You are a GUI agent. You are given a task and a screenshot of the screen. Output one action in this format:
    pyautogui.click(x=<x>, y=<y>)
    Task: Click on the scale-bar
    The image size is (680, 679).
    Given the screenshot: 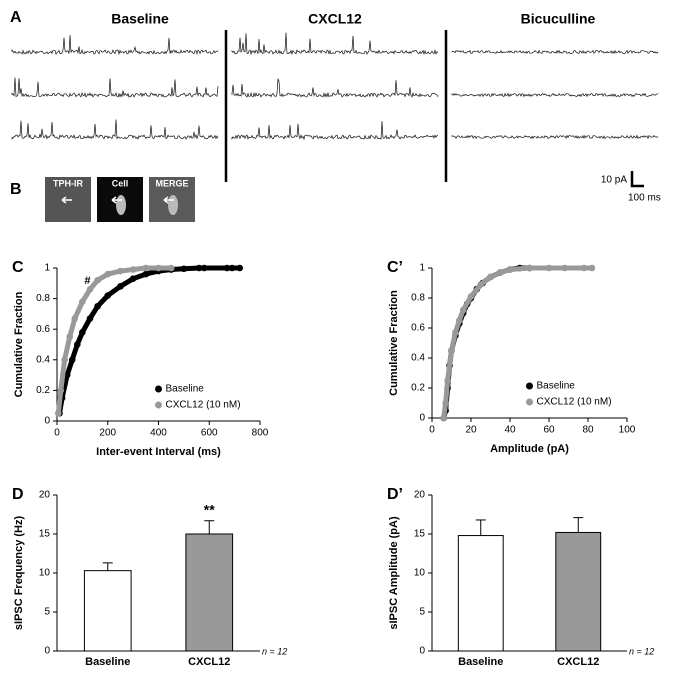 What is the action you would take?
    pyautogui.click(x=637, y=179)
    